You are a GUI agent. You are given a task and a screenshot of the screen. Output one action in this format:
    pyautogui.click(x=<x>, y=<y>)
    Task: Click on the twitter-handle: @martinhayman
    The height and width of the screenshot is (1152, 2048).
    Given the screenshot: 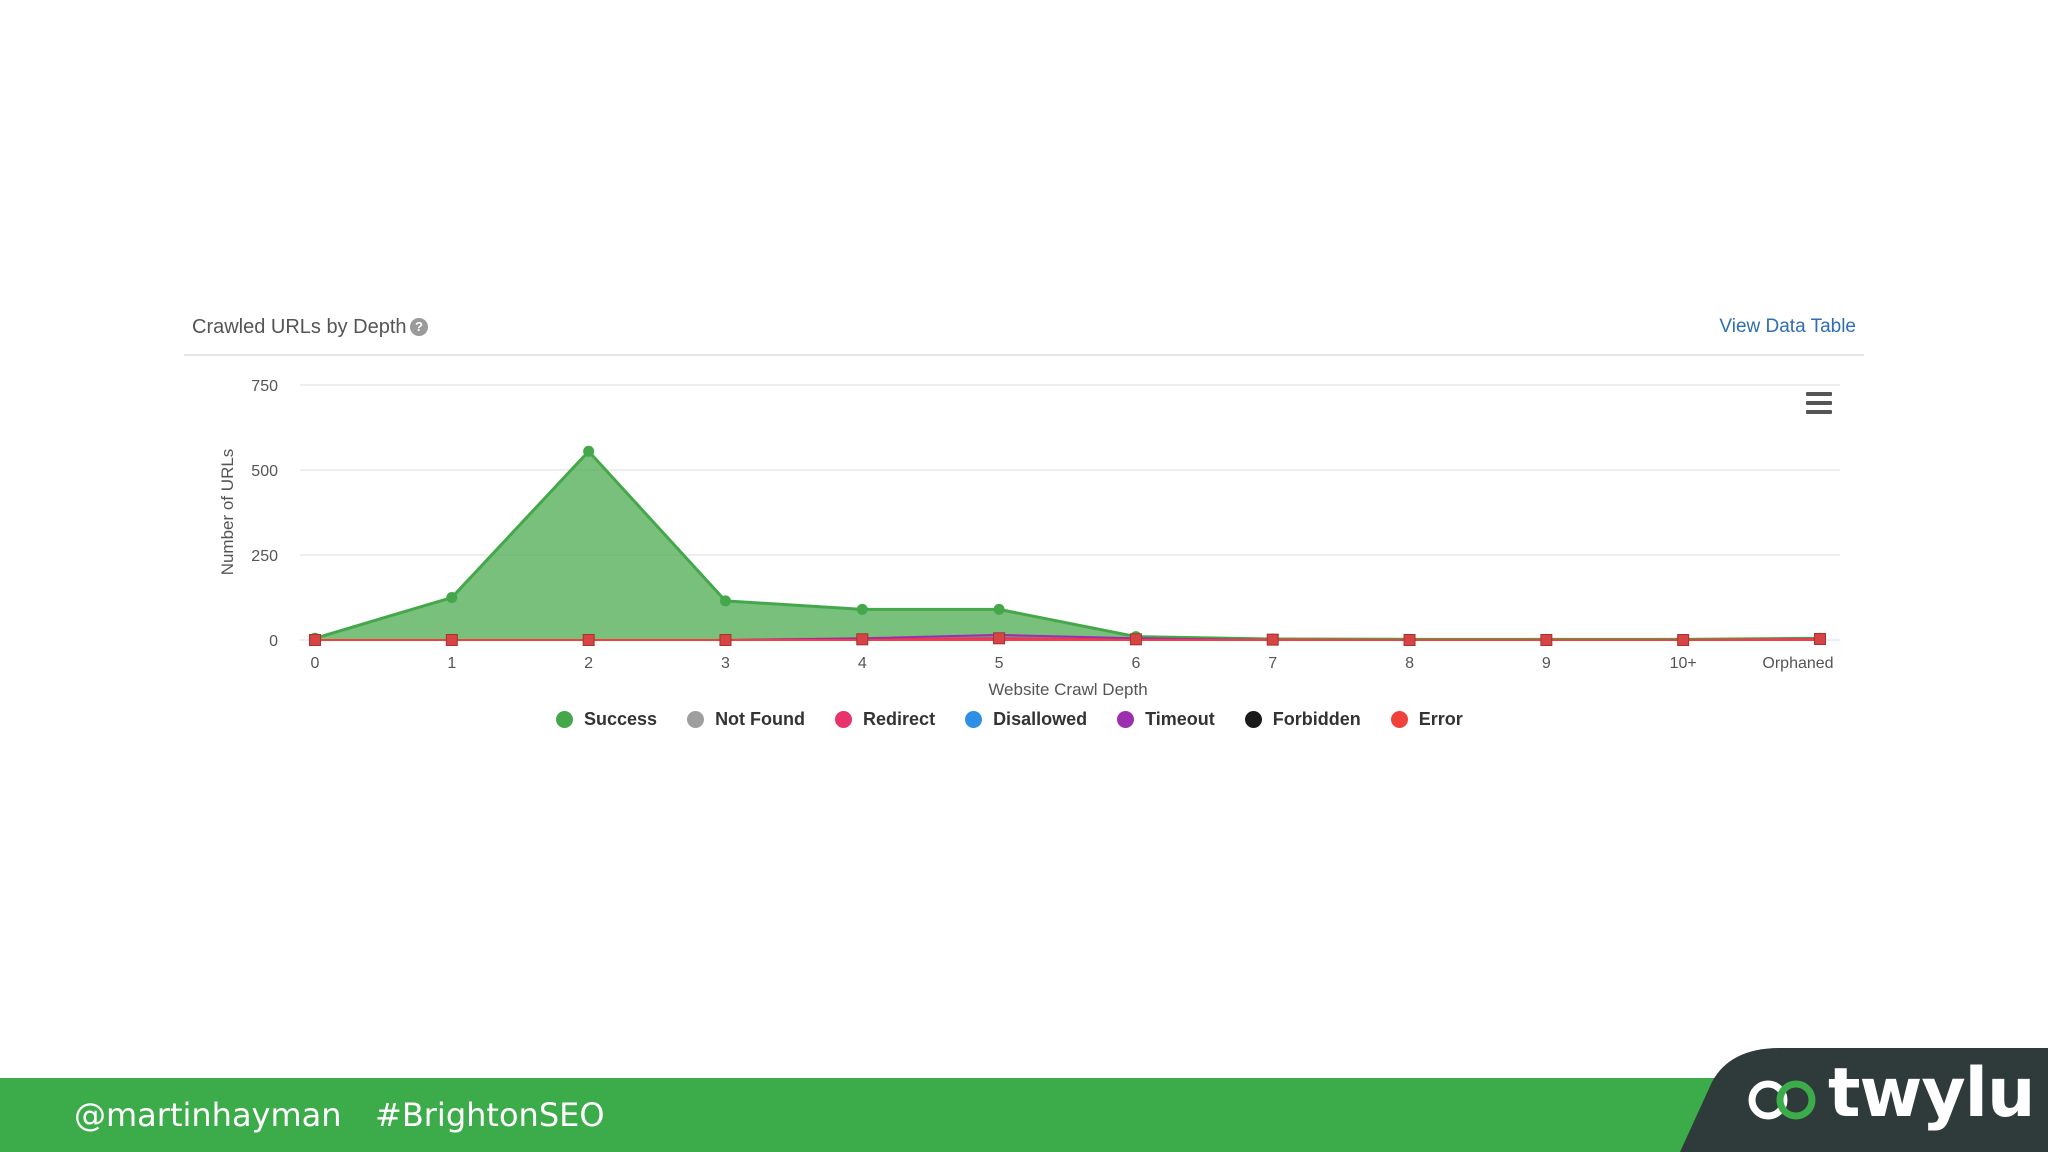 What is the action you would take?
    pyautogui.click(x=208, y=1115)
    